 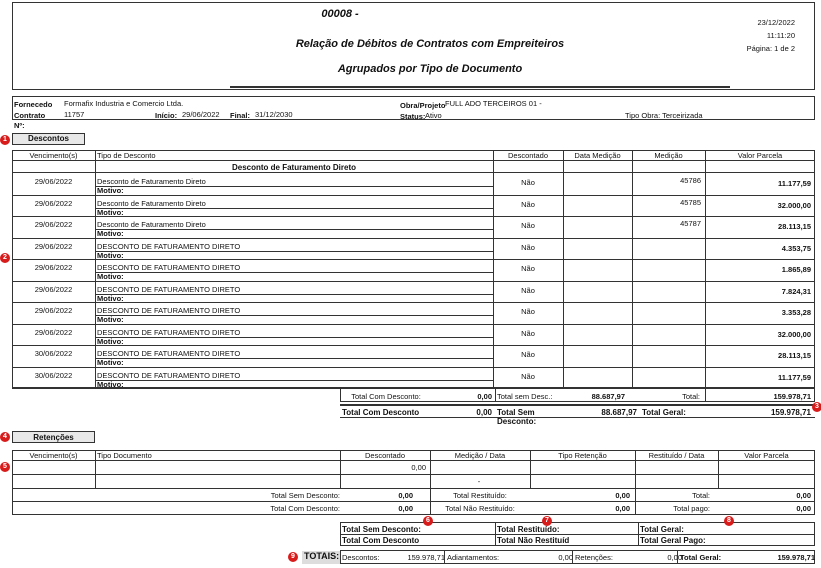 What do you see at coordinates (386, 396) in the screenshot?
I see `text: Total Com Desconto:` at bounding box center [386, 396].